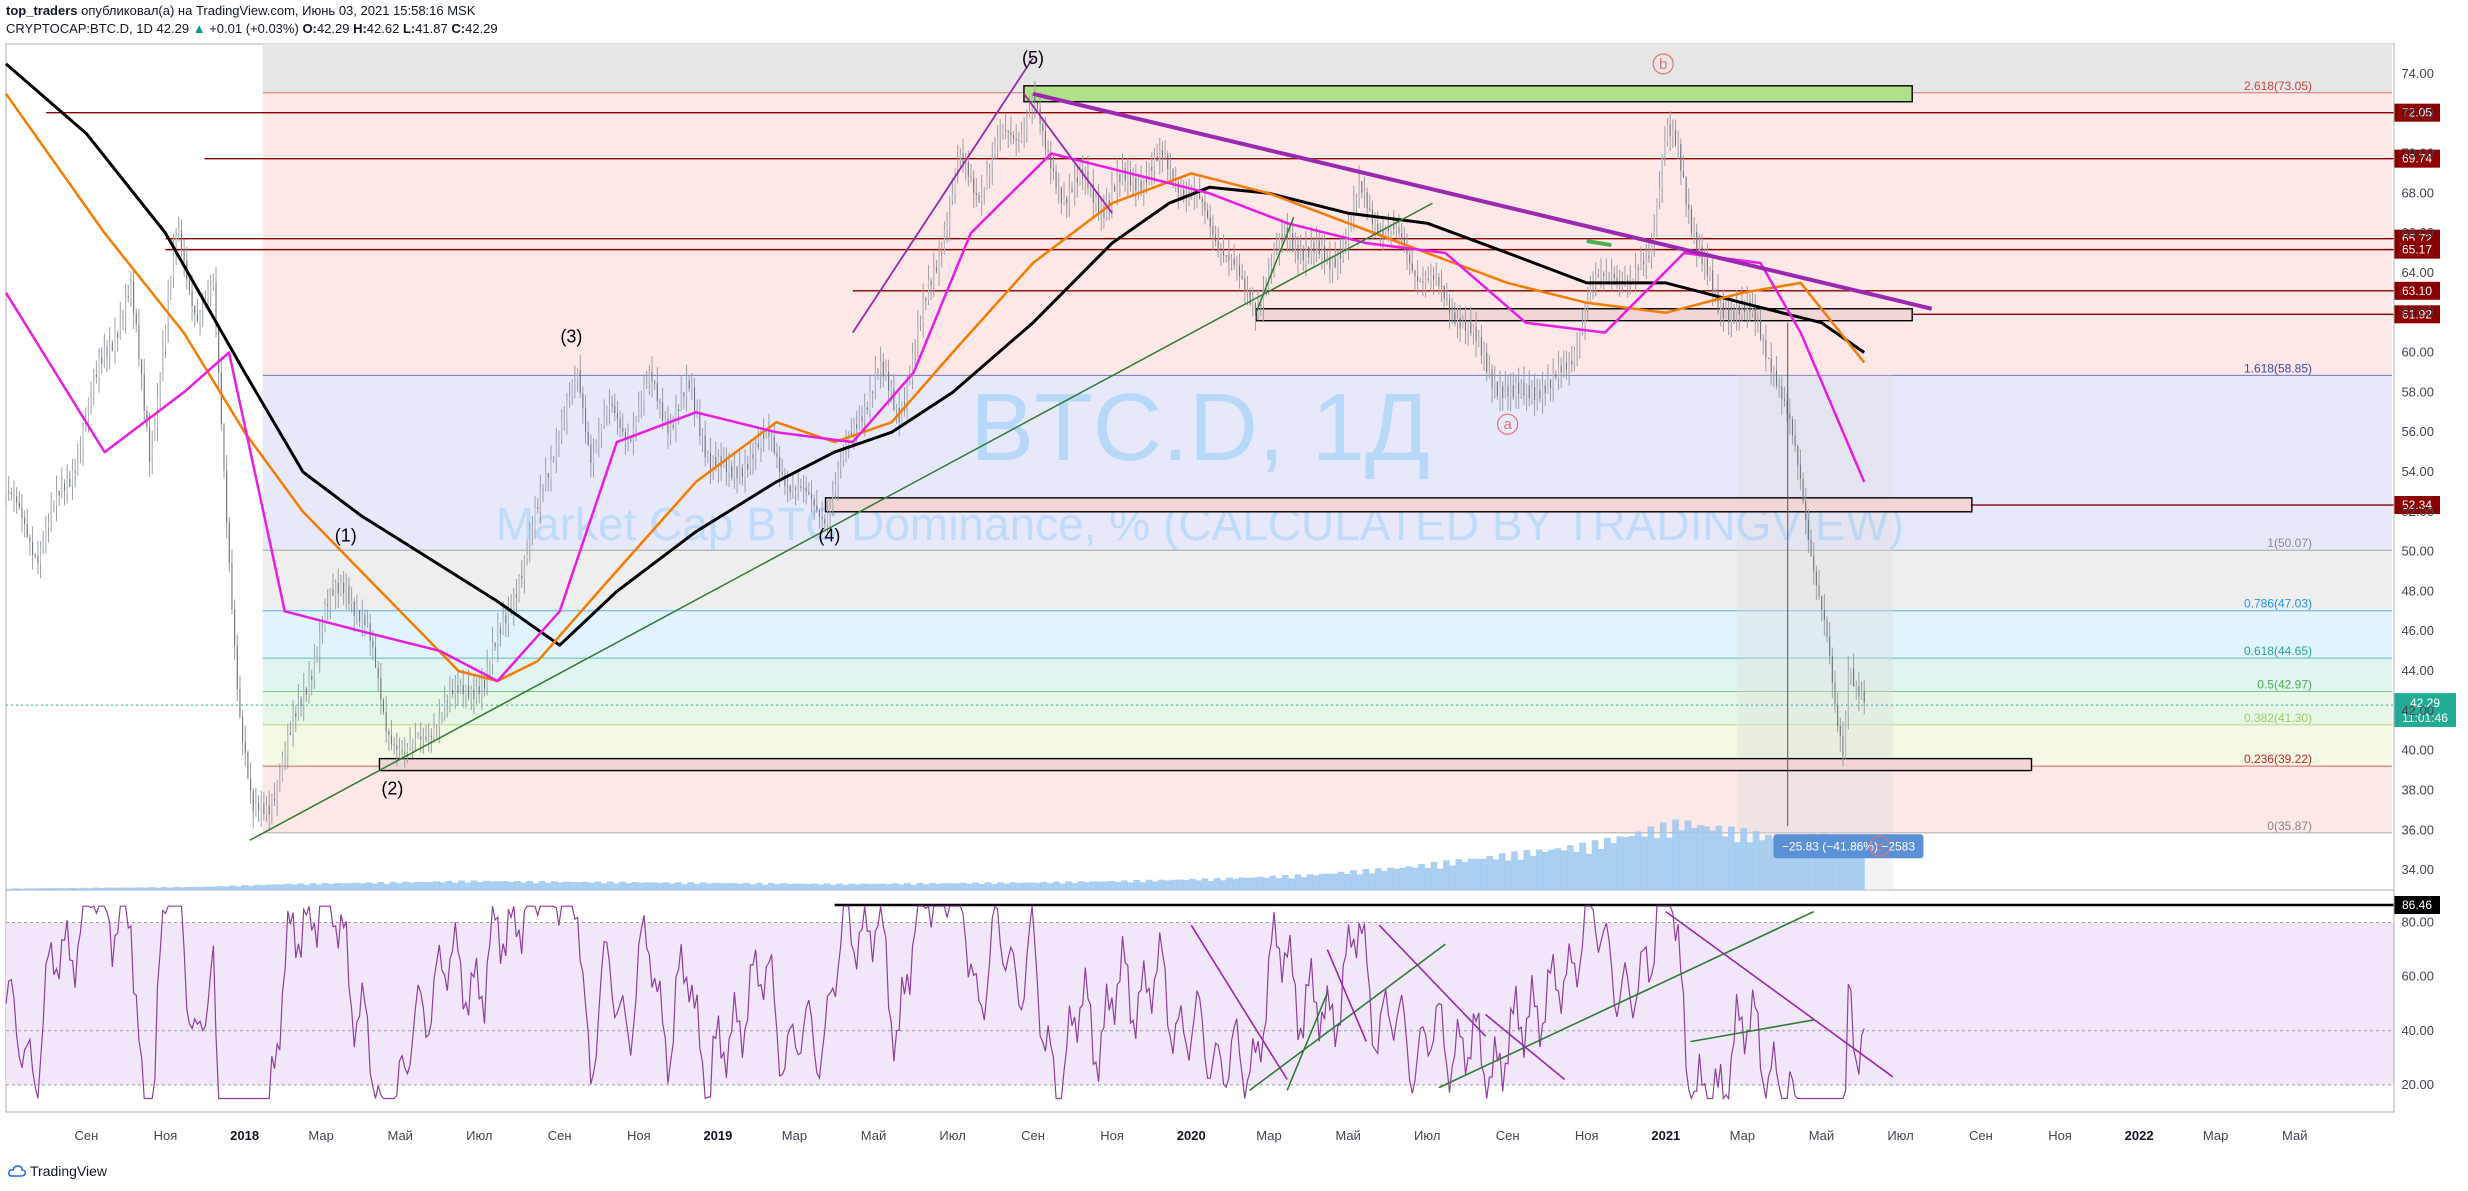 Image resolution: width=2468 pixels, height=1191 pixels. What do you see at coordinates (42, 10) in the screenshot?
I see `author-name: top_traders` at bounding box center [42, 10].